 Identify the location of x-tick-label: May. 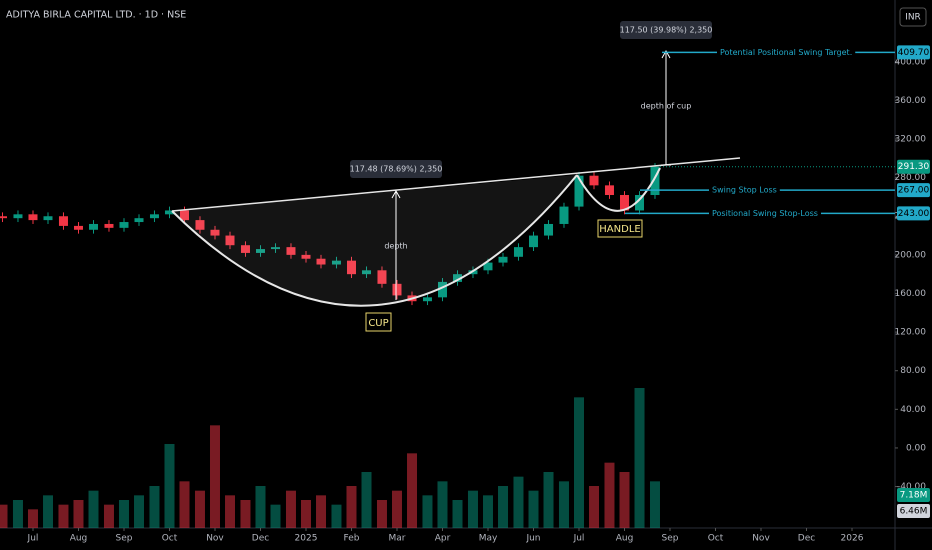
(488, 539).